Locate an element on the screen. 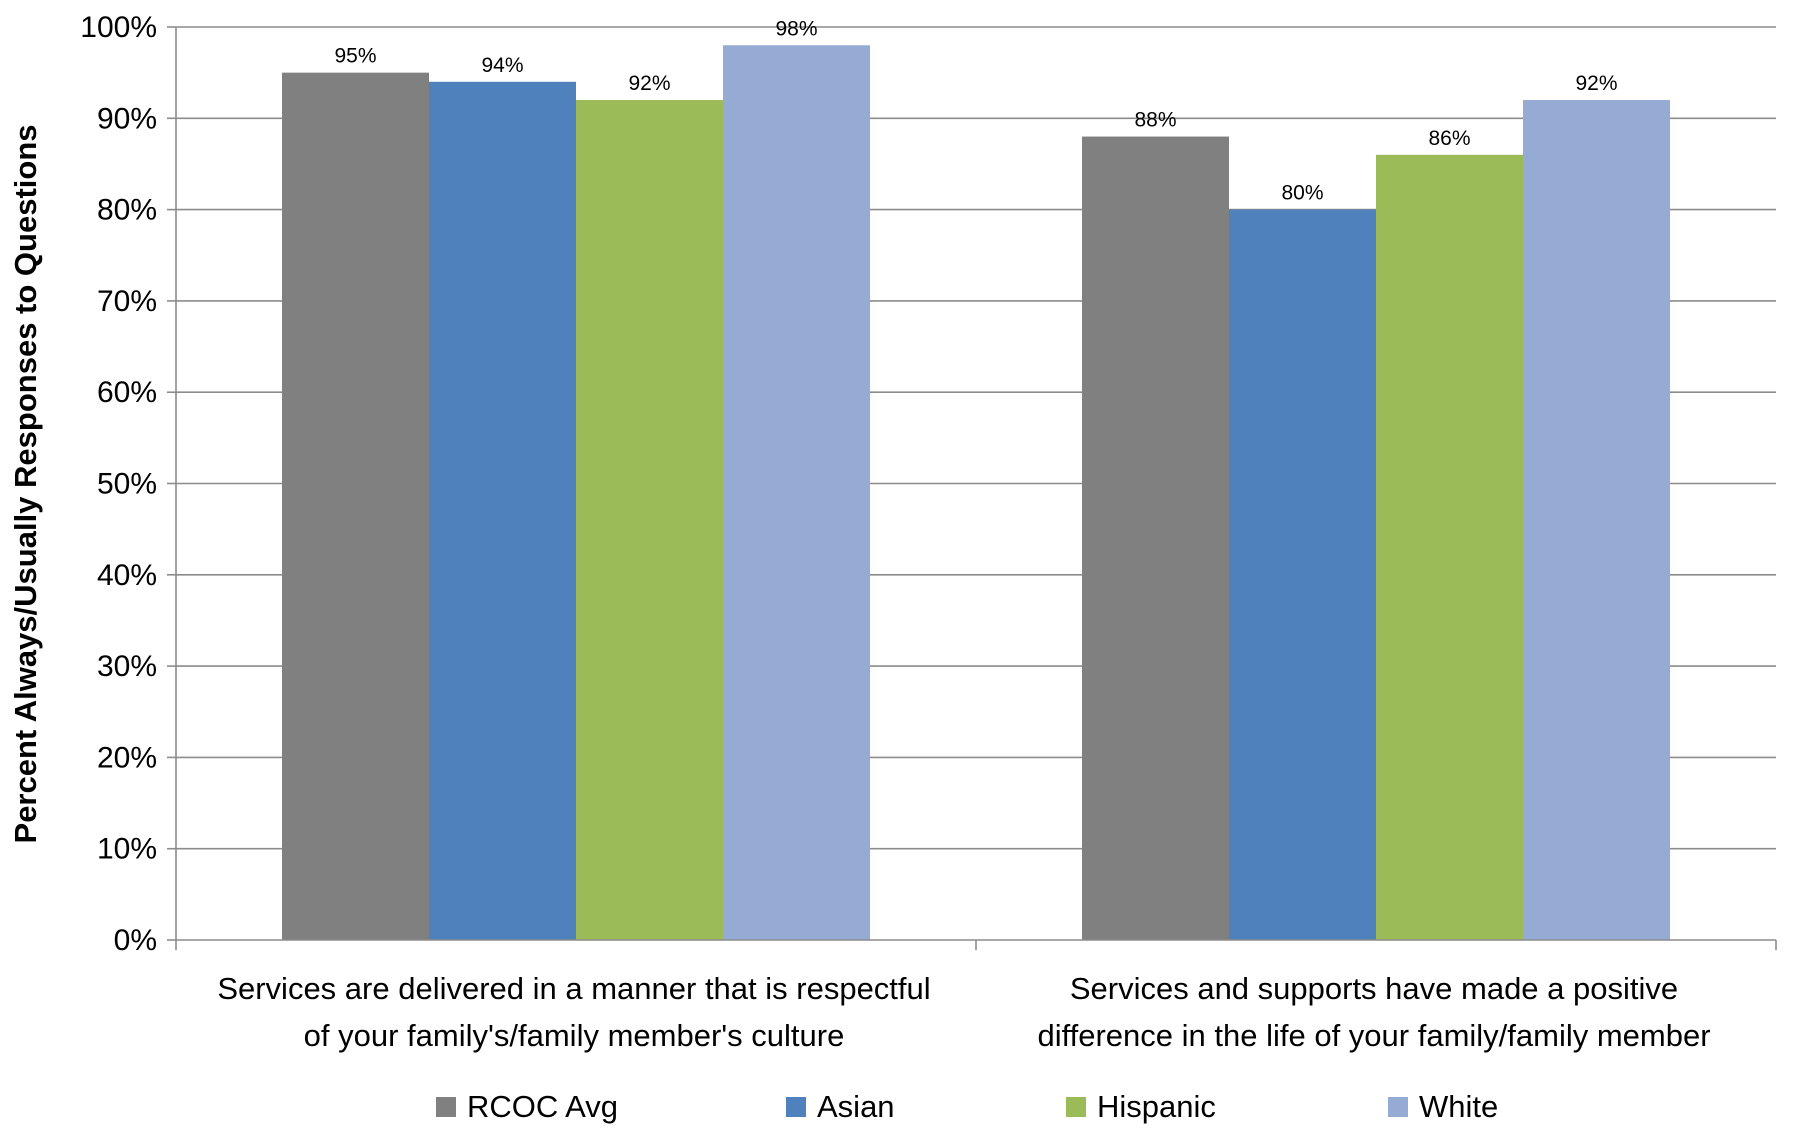 Image resolution: width=1796 pixels, height=1141 pixels. y-tick-label: 70% is located at coordinates (127, 301).